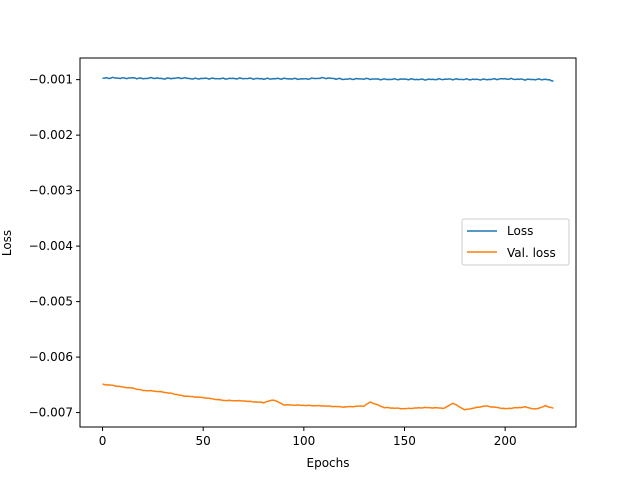 The width and height of the screenshot is (640, 480). What do you see at coordinates (51, 302) in the screenshot?
I see `y-tick-label: −0.005` at bounding box center [51, 302].